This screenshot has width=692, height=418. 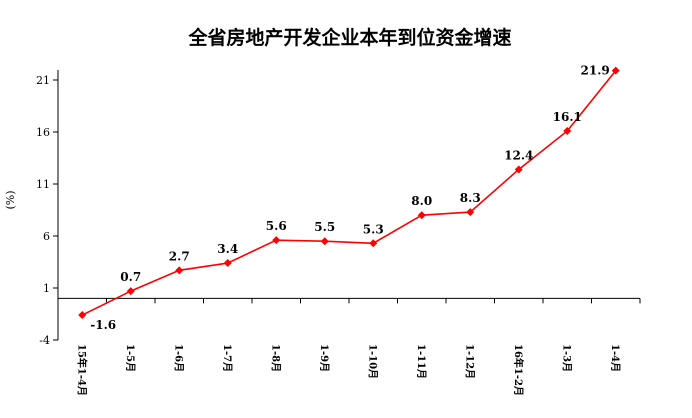 What do you see at coordinates (44, 340) in the screenshot?
I see `y-tick-label: -4` at bounding box center [44, 340].